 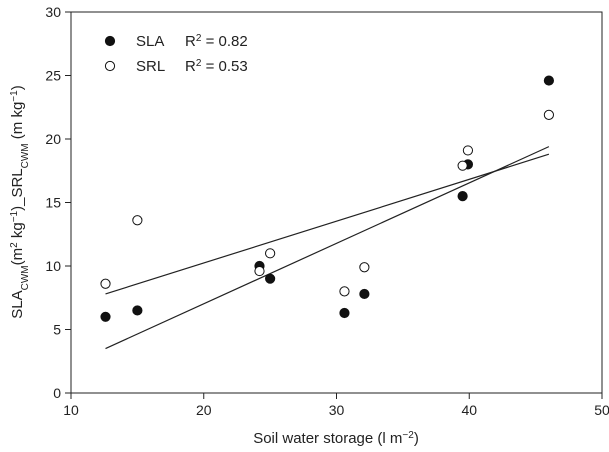 I want to click on y-tick-label: 0, so click(x=57, y=393).